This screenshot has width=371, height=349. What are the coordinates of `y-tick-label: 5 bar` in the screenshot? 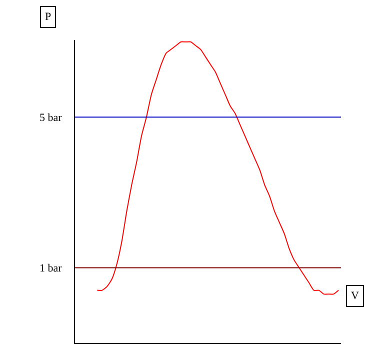 It's located at (51, 118).